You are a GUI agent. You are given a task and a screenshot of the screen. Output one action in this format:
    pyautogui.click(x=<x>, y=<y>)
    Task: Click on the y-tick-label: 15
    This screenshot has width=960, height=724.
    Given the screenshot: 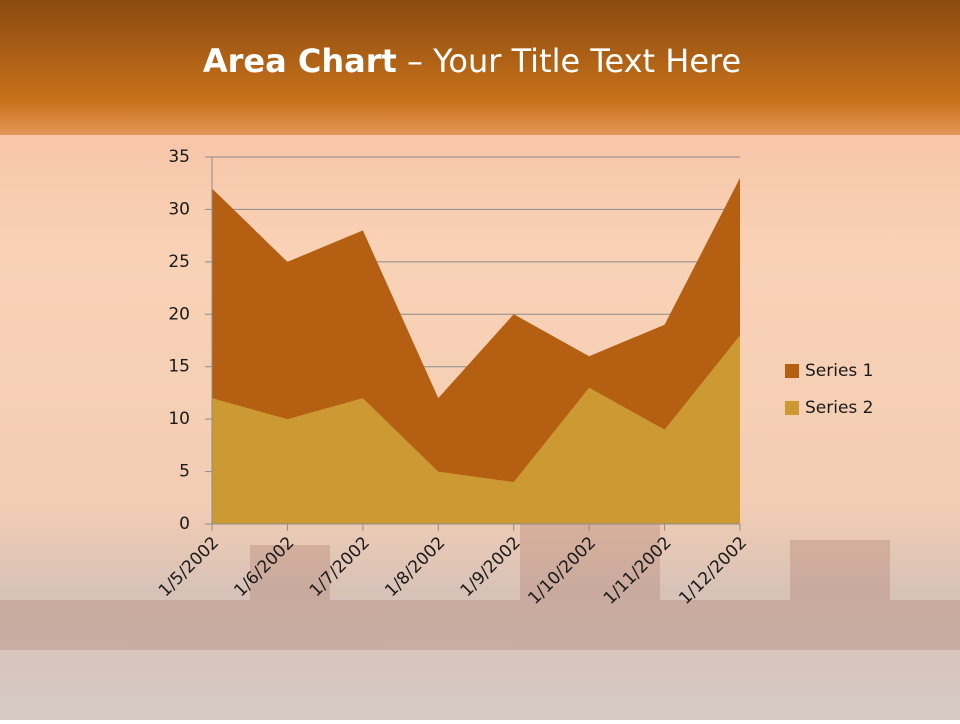 What is the action you would take?
    pyautogui.click(x=179, y=367)
    